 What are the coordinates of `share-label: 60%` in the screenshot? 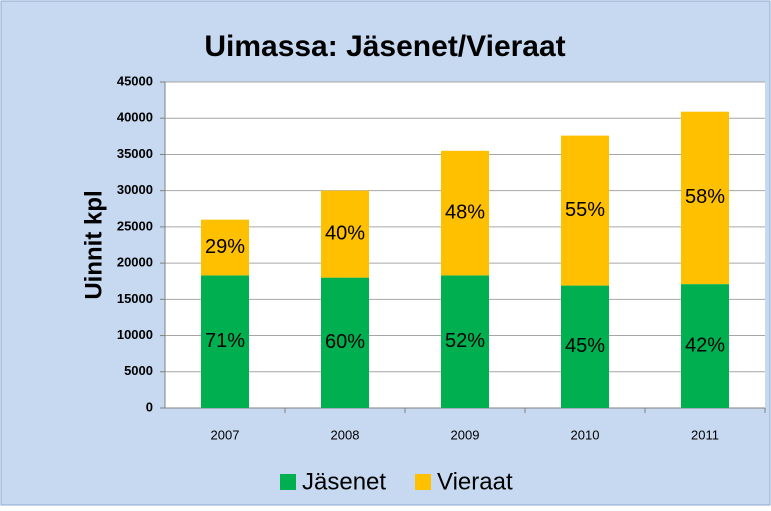 It's located at (345, 342).